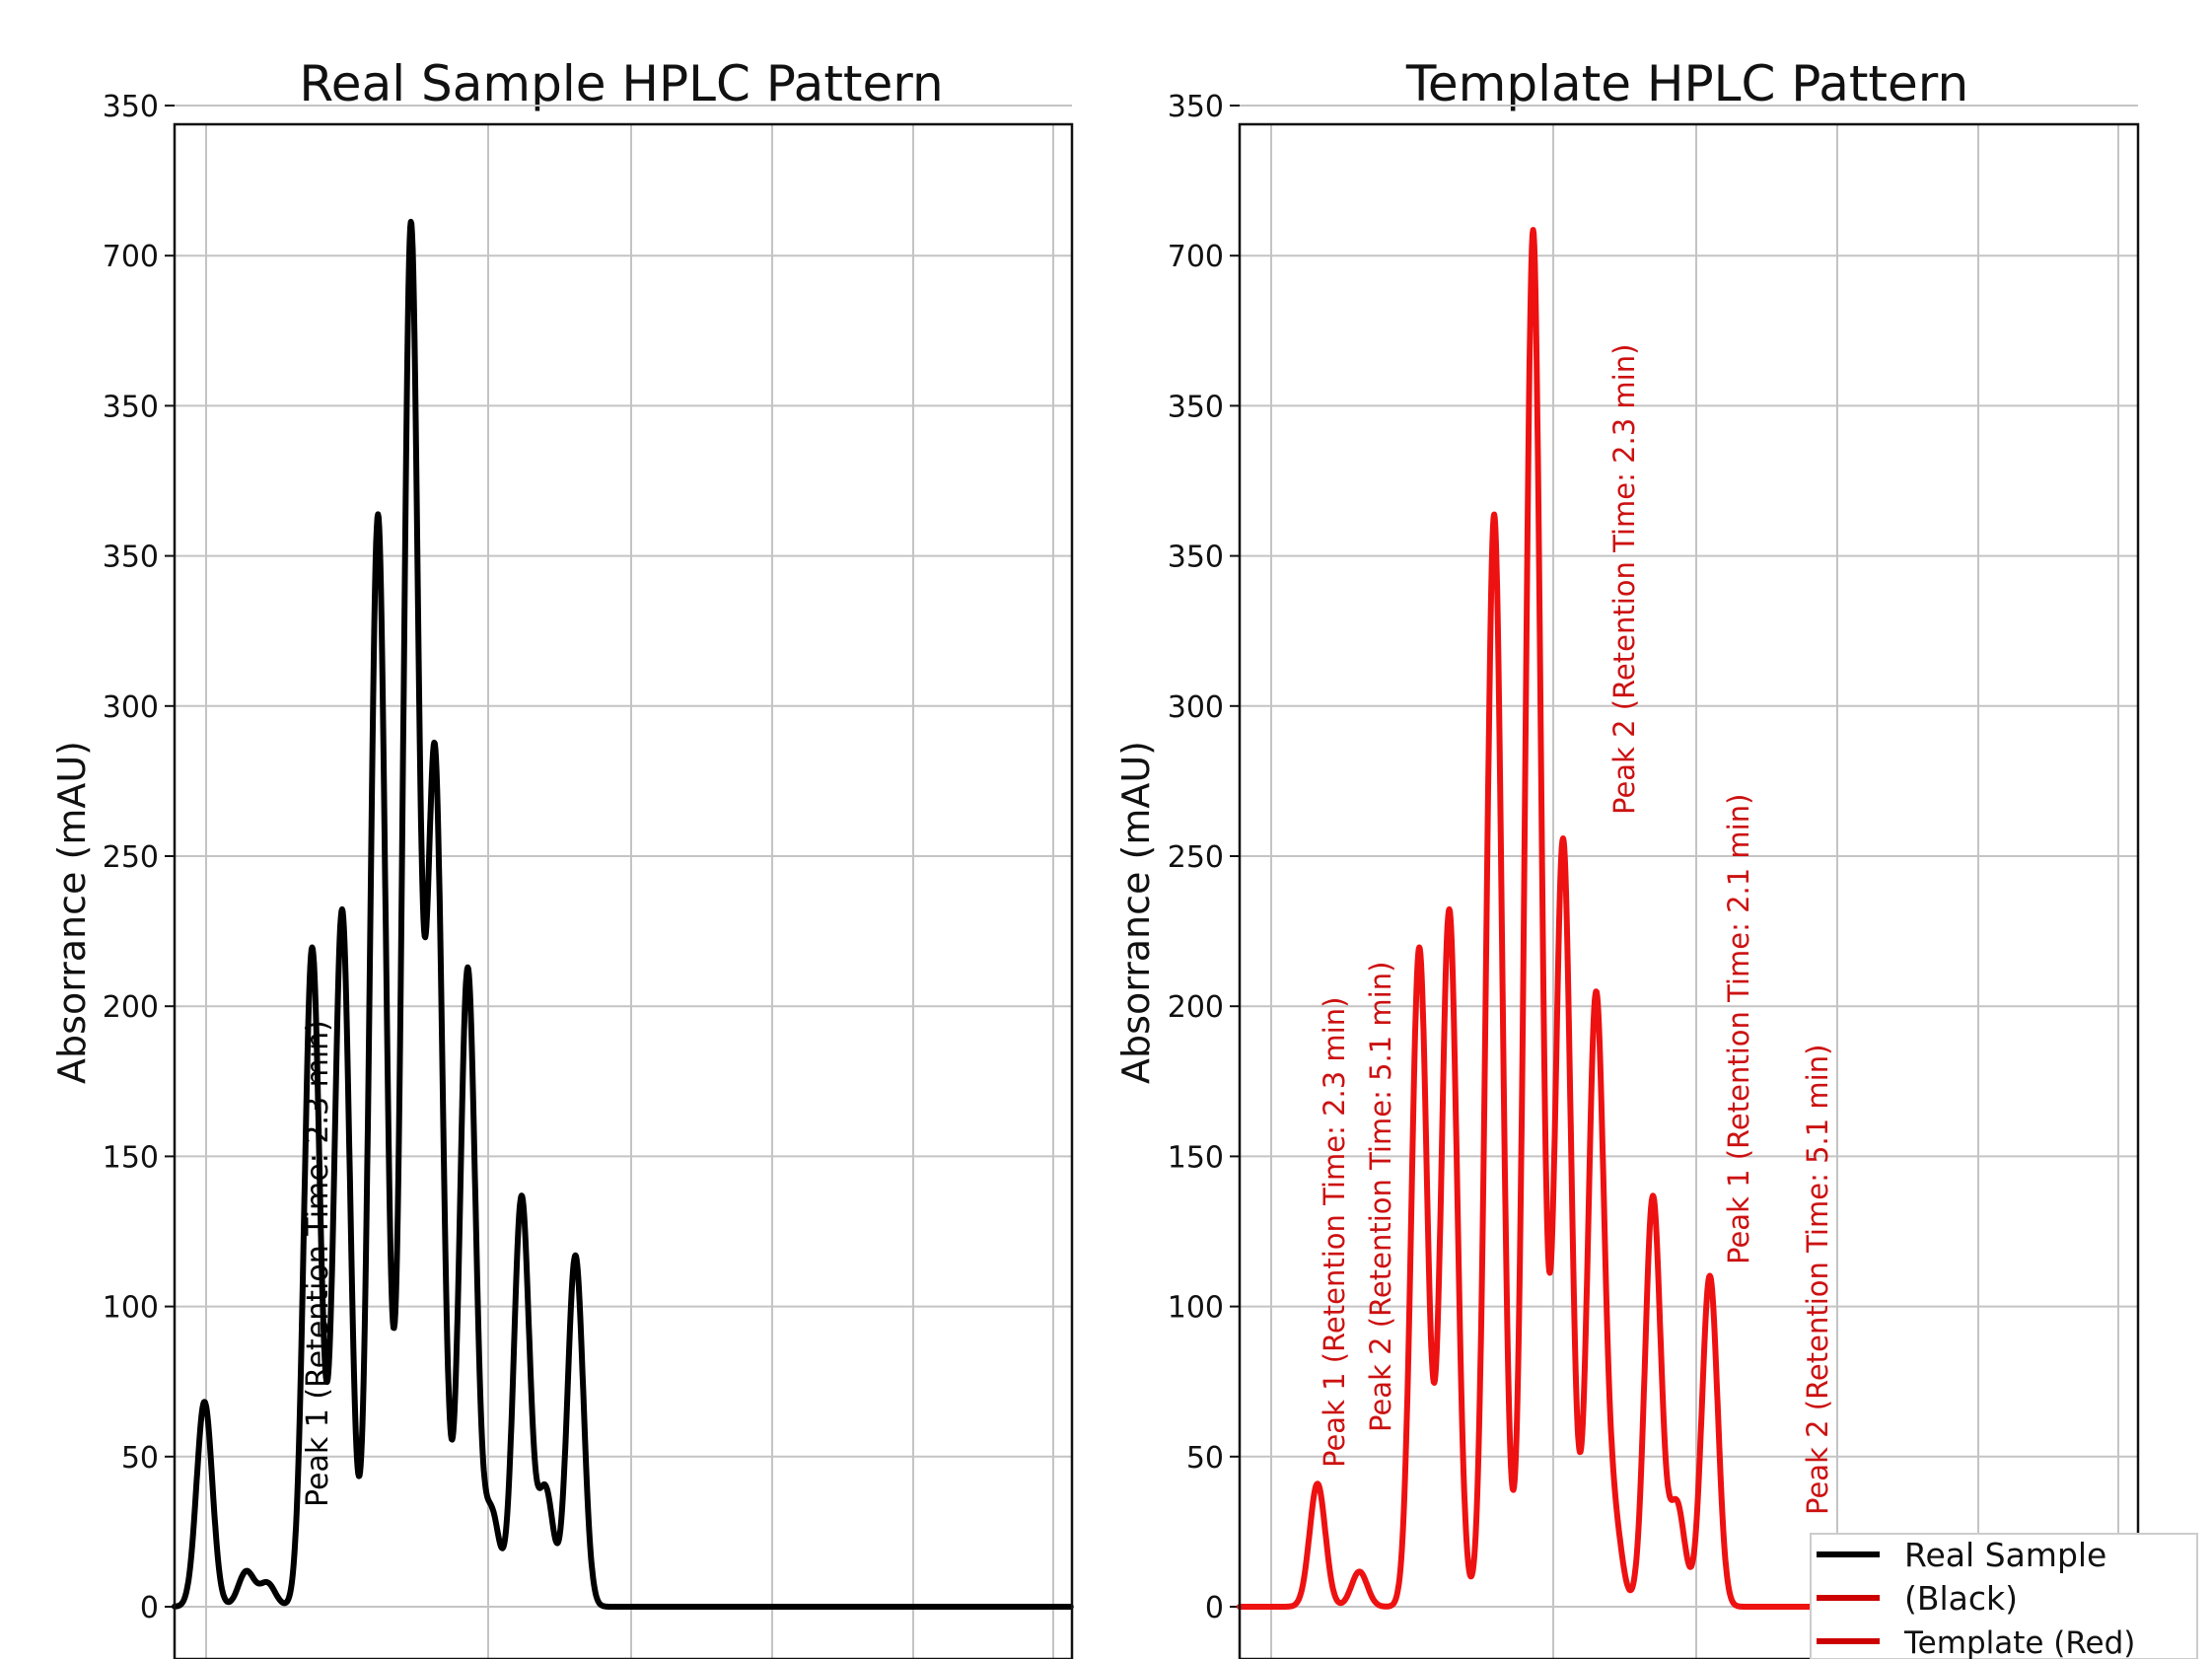 The image size is (2212, 1659). What do you see at coordinates (2019, 1642) in the screenshot?
I see `legend-label-template: Template (Red)` at bounding box center [2019, 1642].